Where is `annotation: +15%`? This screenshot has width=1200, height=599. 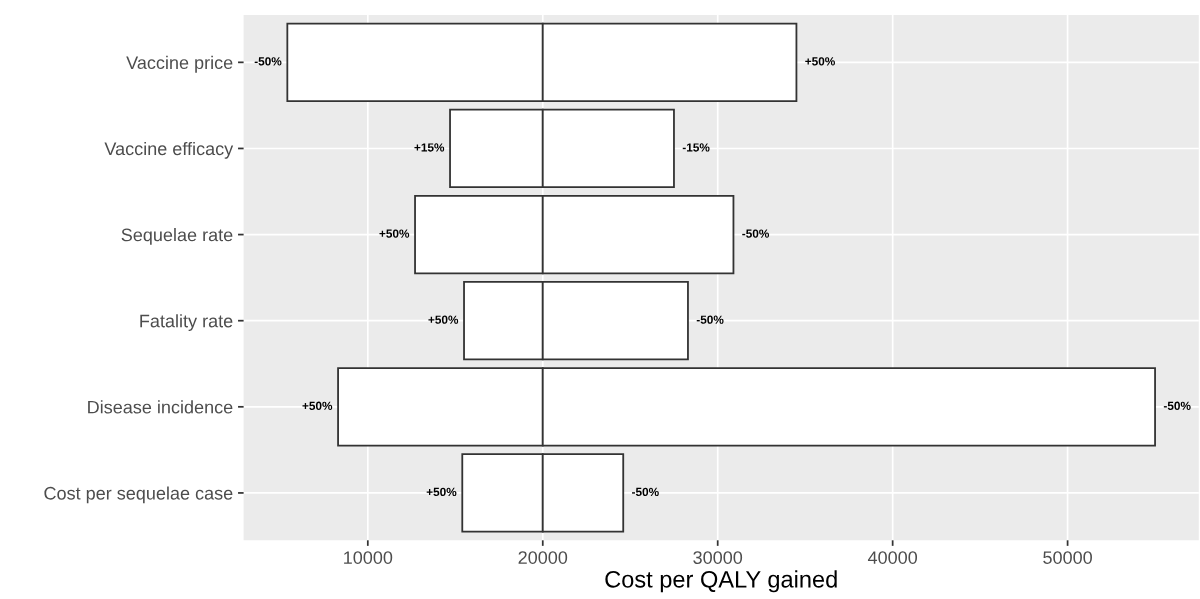
annotation: +15% is located at coordinates (429, 147).